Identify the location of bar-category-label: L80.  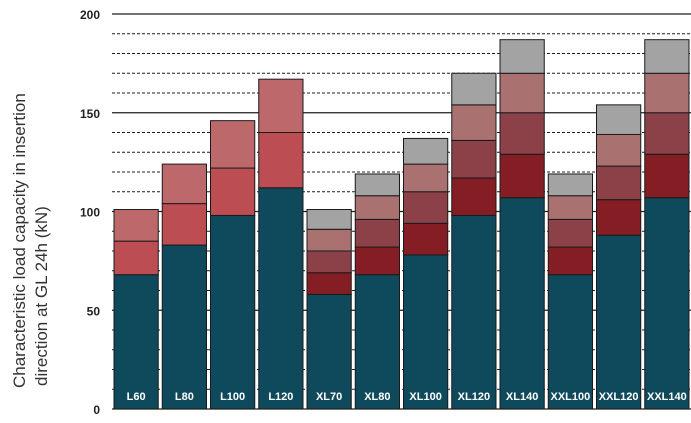
(184, 397).